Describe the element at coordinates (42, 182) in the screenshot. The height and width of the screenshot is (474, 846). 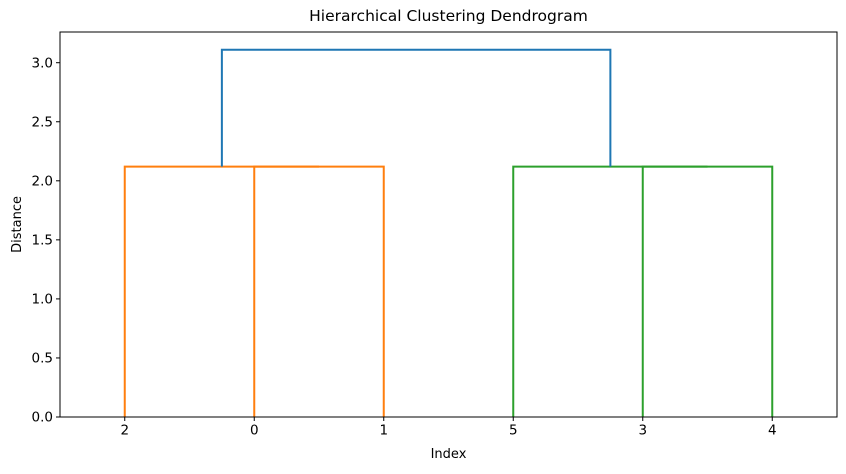
I see `y-tick-label: 2.0` at that location.